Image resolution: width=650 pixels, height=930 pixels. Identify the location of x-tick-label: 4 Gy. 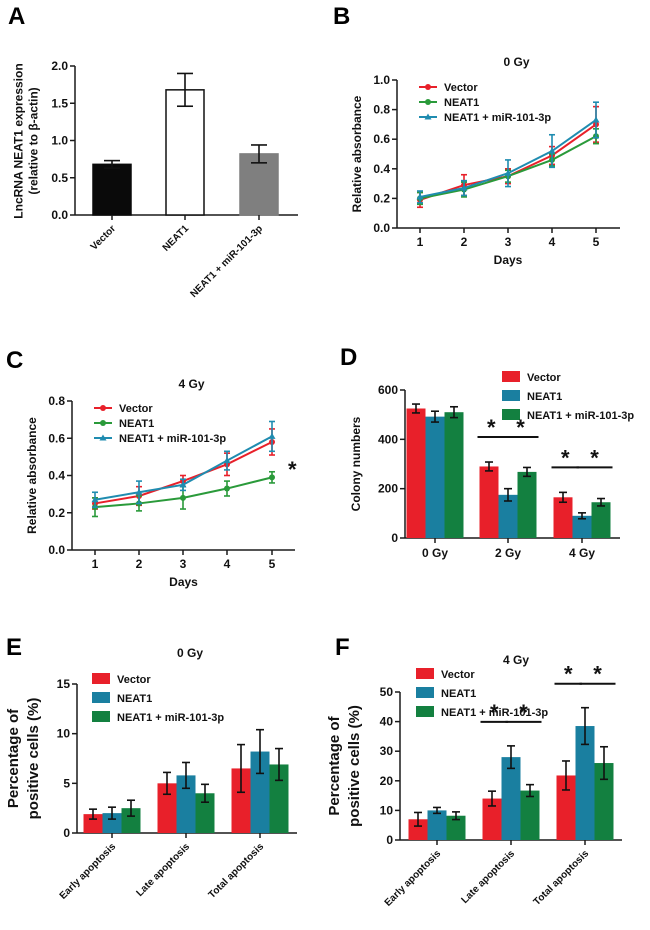
(582, 553).